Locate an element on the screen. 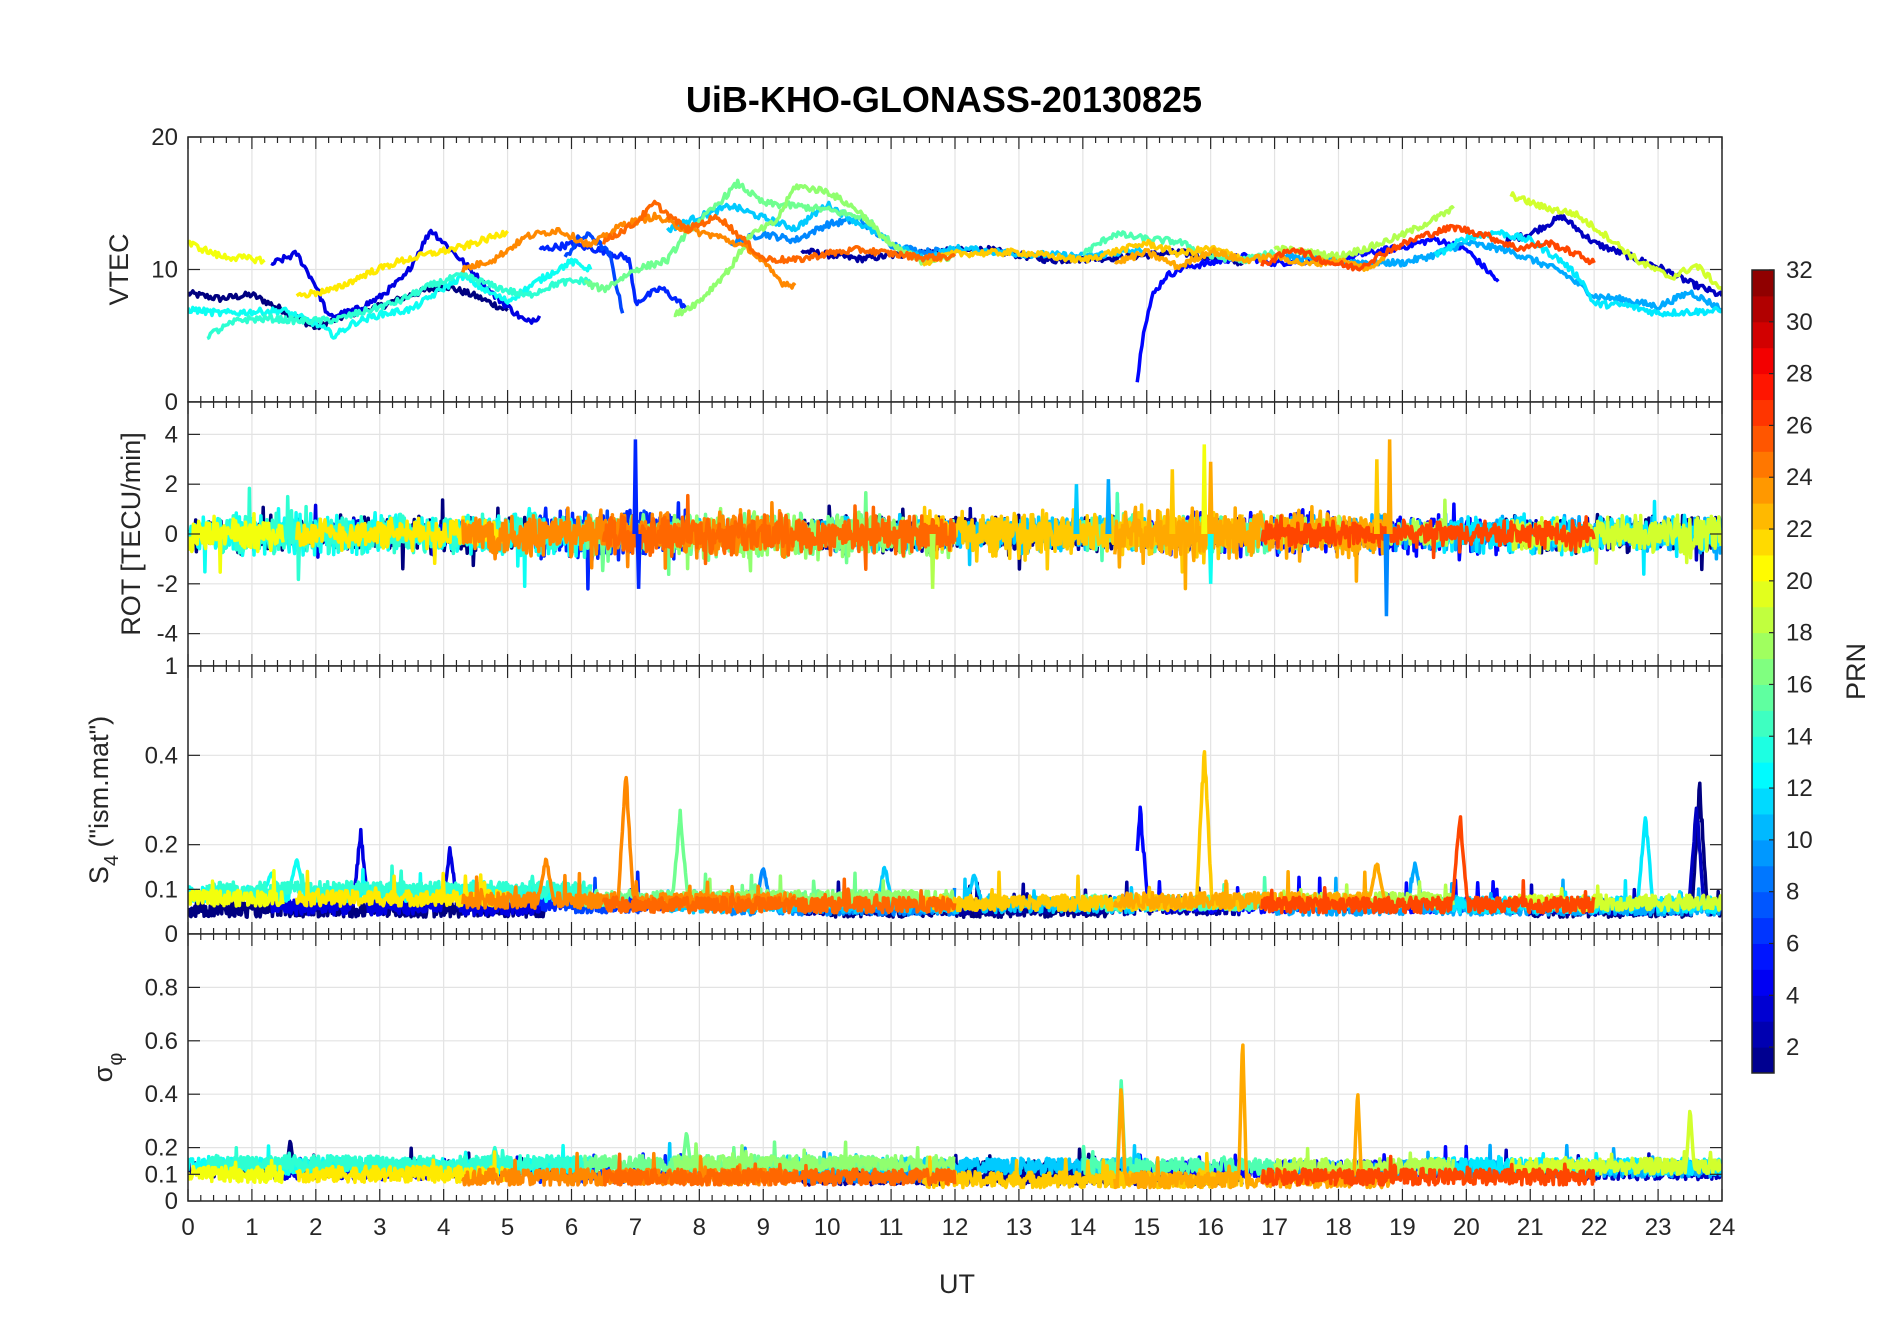  y-tick-label: -2 is located at coordinates (167, 584).